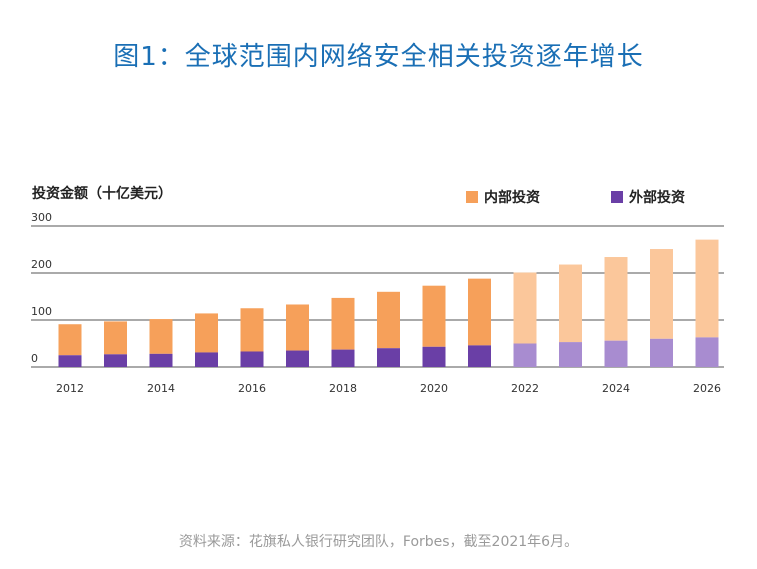  Describe the element at coordinates (343, 388) in the screenshot. I see `x-tick-label-2018: 2018` at that location.